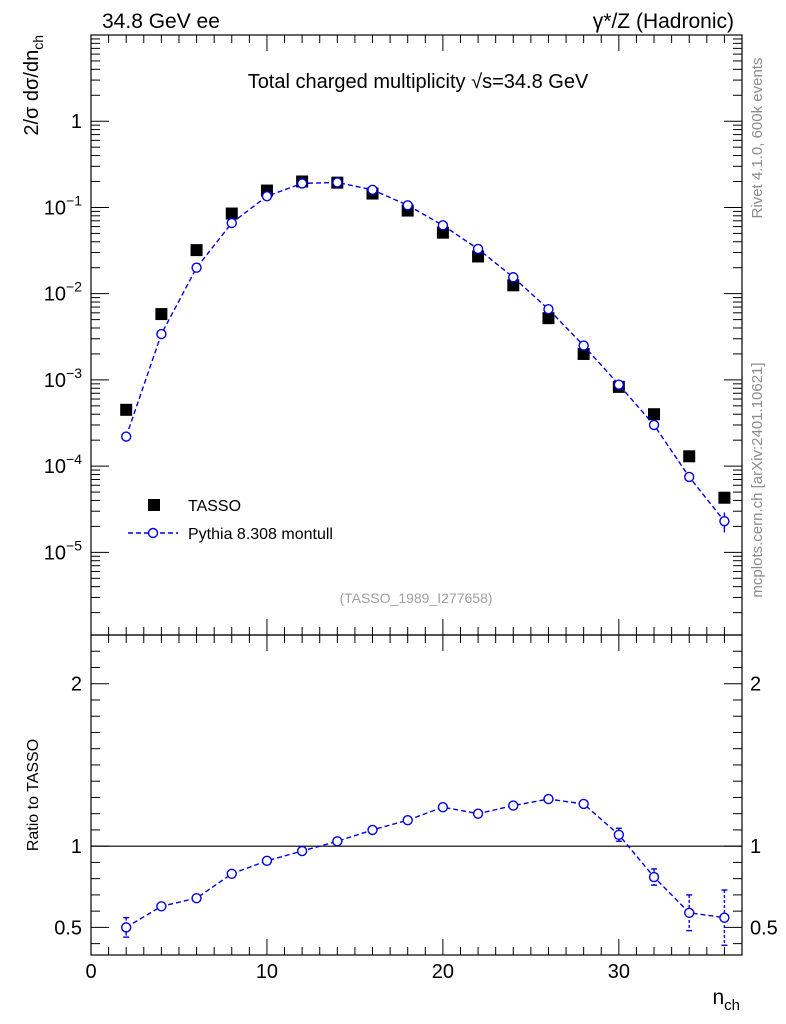  I want to click on y-tick-label: 10⁻³, so click(63, 378).